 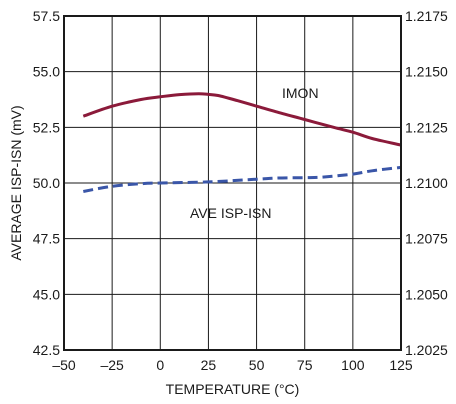 I want to click on y2-tick-label: 1.2075, so click(x=426, y=239).